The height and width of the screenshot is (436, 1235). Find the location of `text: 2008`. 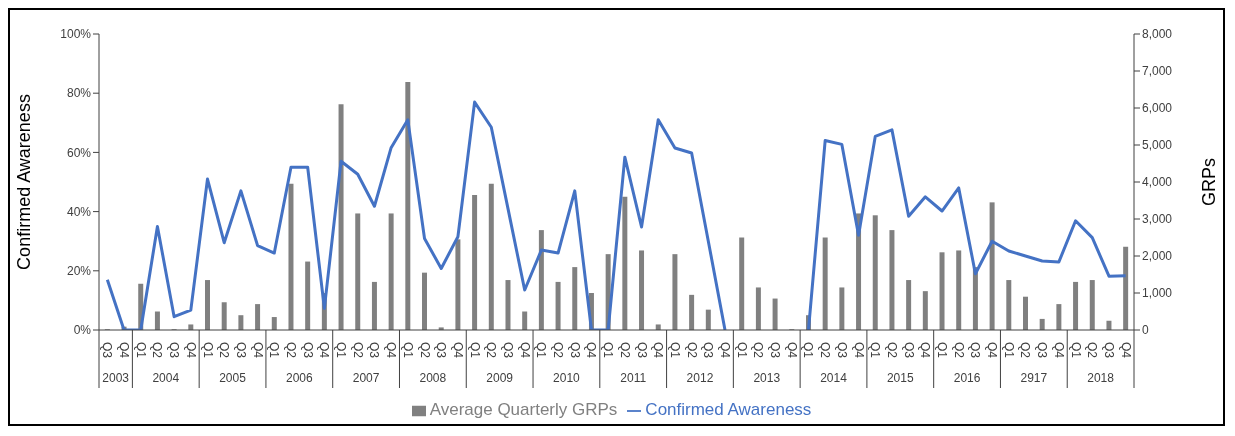

text: 2008 is located at coordinates (433, 378).